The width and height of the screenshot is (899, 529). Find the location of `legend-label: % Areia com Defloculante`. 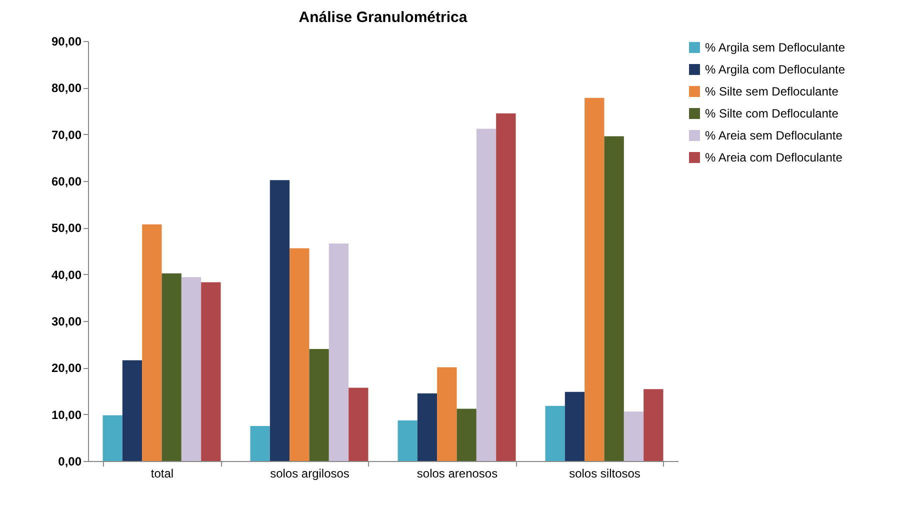

legend-label: % Areia com Defloculante is located at coordinates (774, 157).